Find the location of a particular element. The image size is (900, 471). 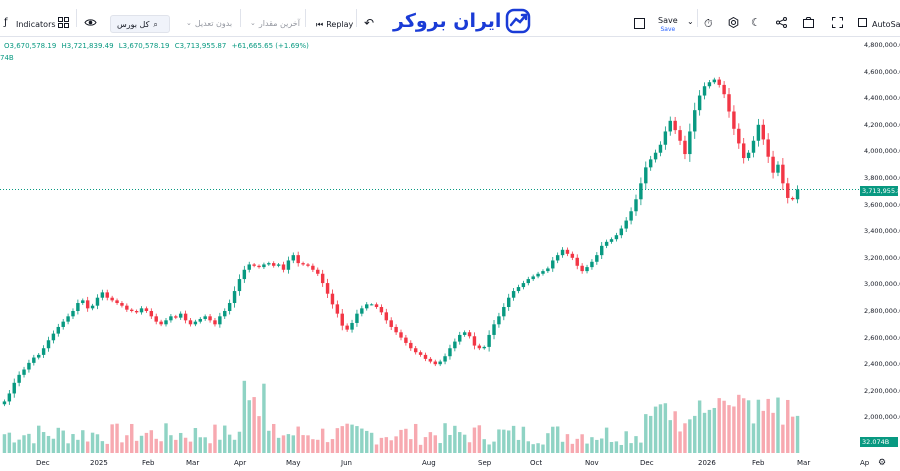

indicators-label: Indicators is located at coordinates (36, 24).